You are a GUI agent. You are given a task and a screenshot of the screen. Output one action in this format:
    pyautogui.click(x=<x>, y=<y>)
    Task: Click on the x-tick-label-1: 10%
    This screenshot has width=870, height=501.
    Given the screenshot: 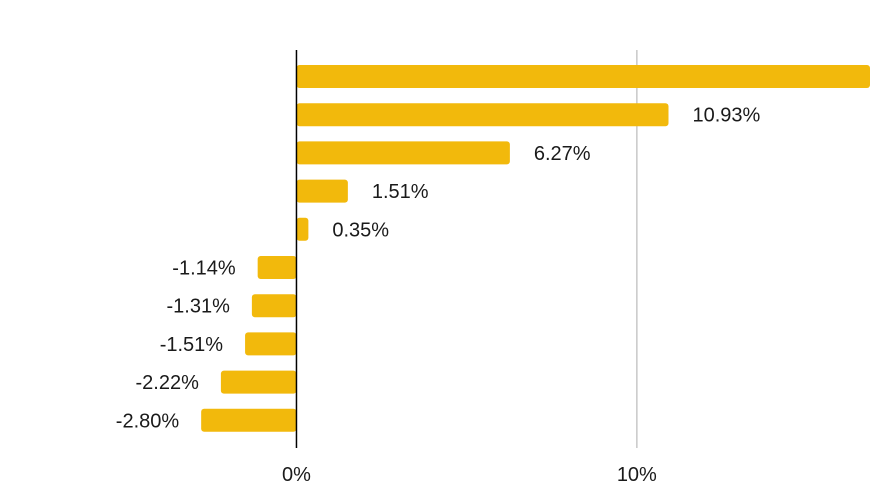 What is the action you would take?
    pyautogui.click(x=637, y=475)
    